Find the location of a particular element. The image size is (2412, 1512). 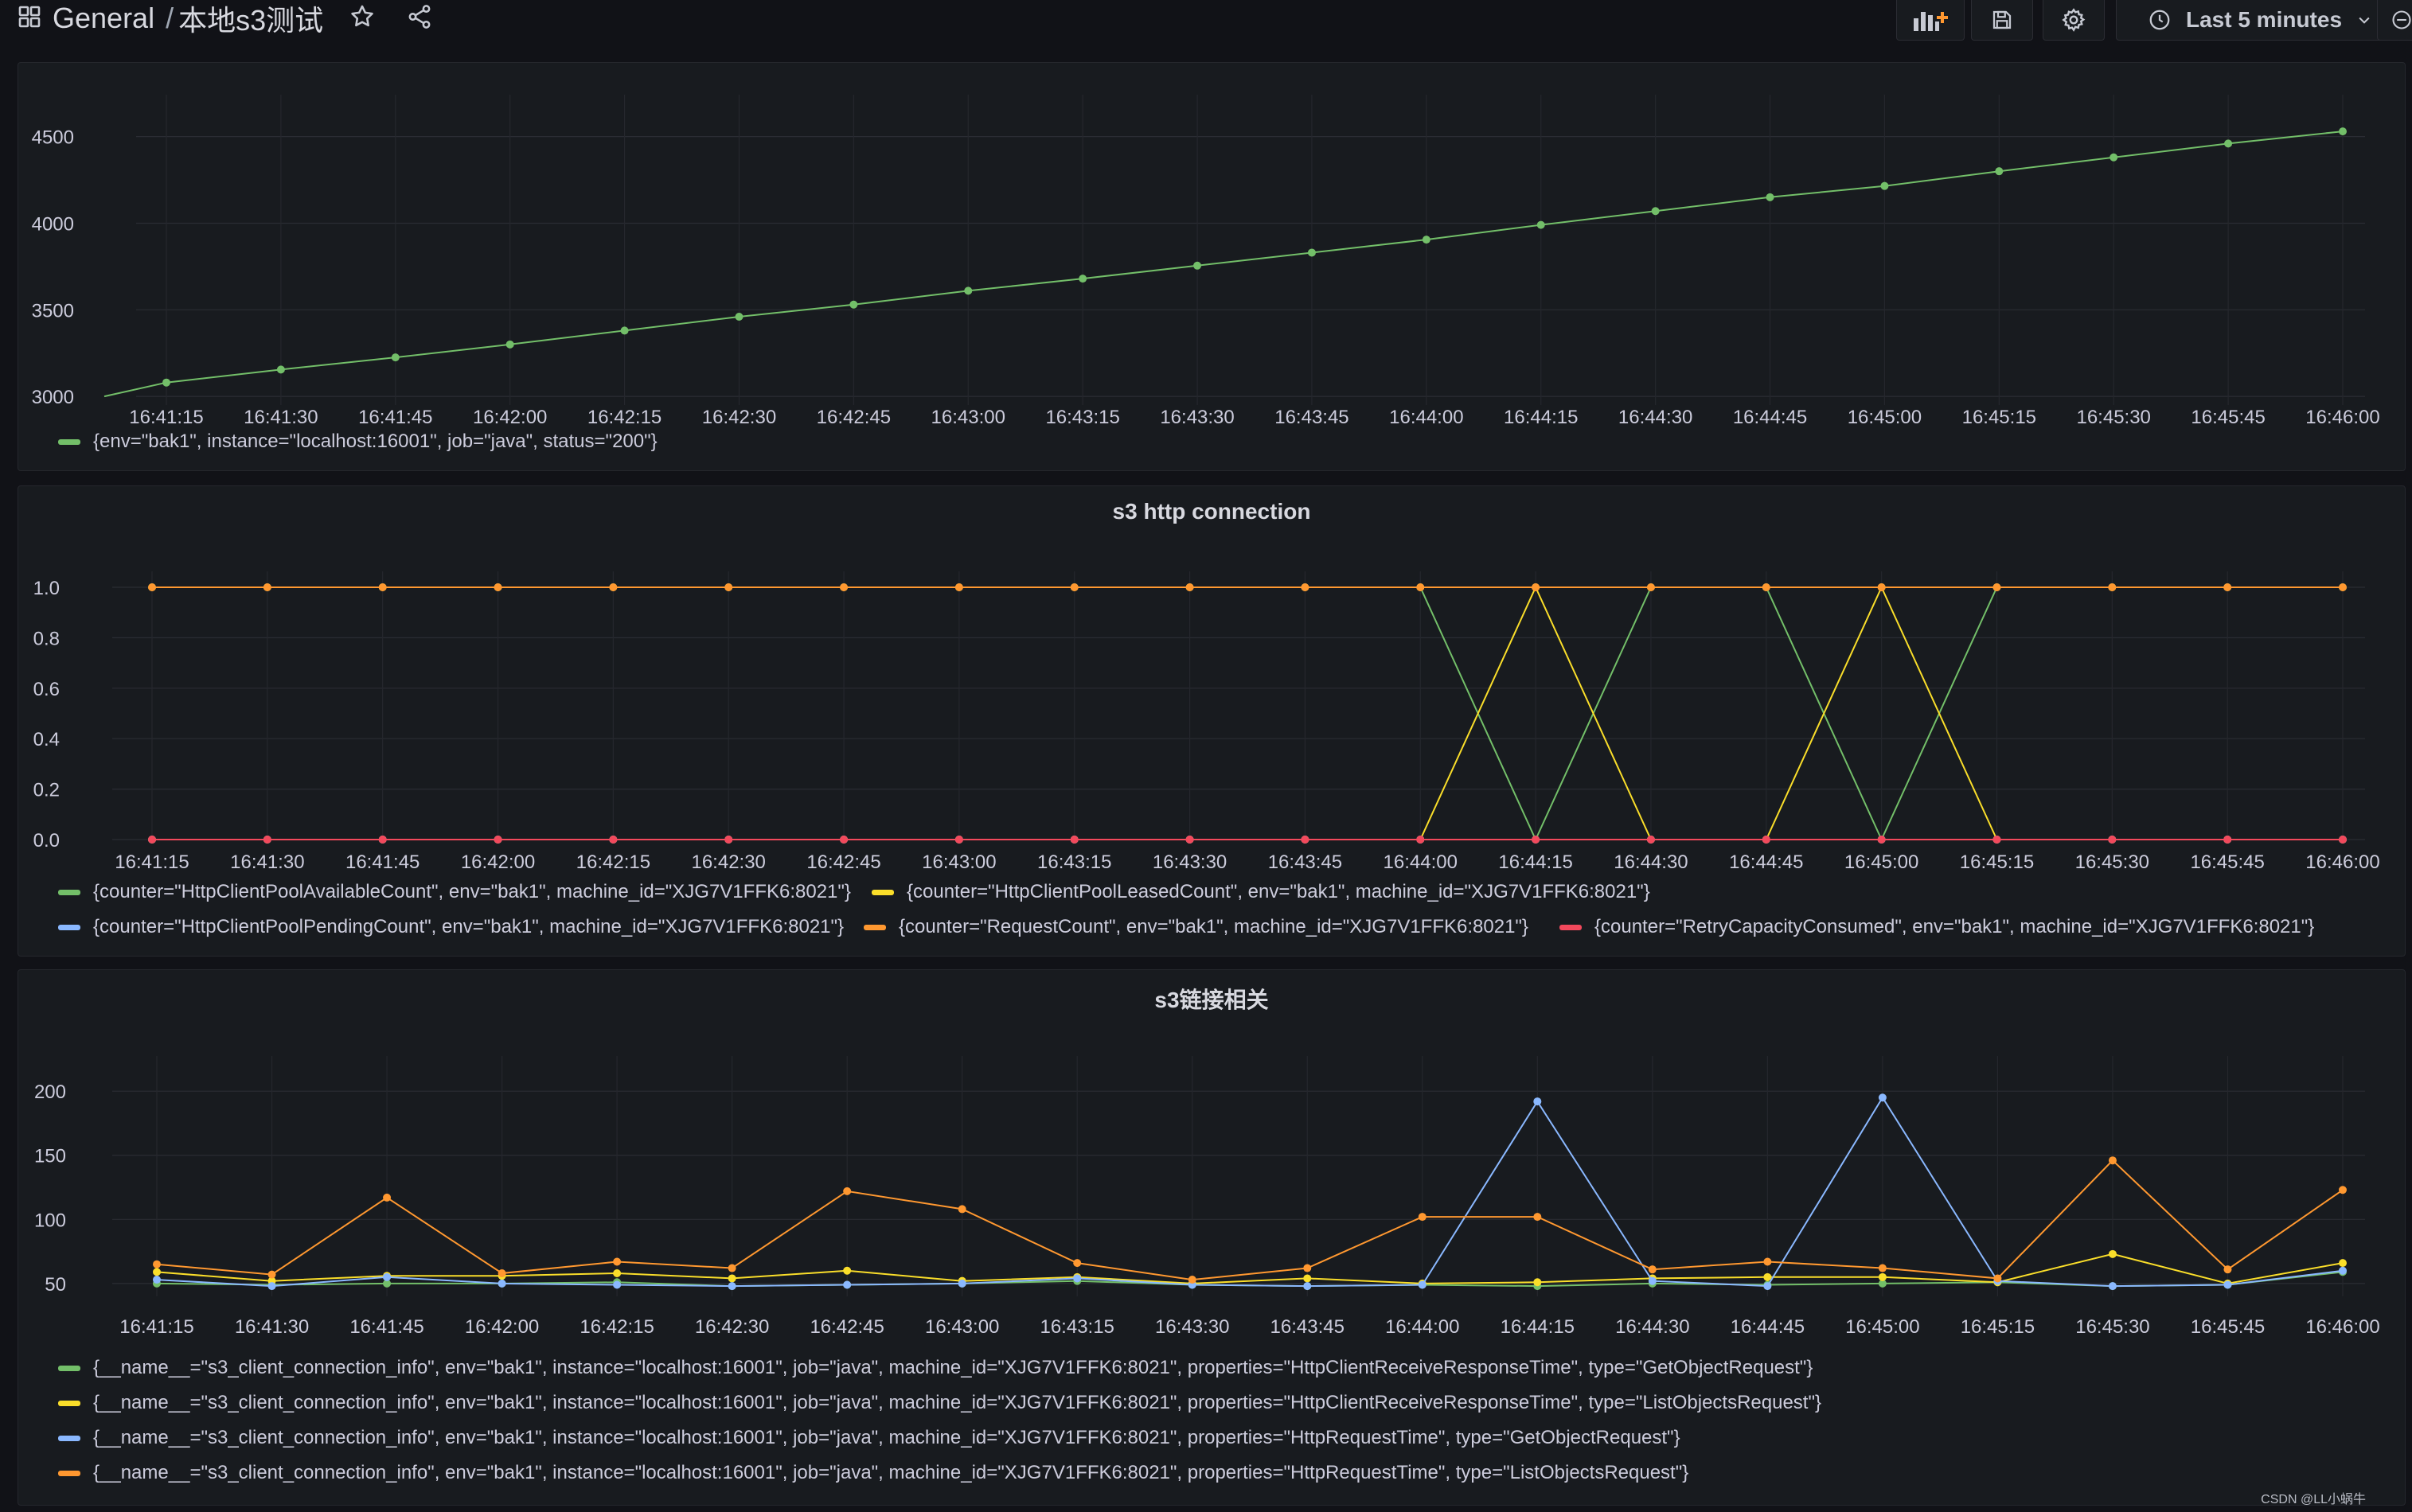

zoom-out-button is located at coordinates (2394, 20).